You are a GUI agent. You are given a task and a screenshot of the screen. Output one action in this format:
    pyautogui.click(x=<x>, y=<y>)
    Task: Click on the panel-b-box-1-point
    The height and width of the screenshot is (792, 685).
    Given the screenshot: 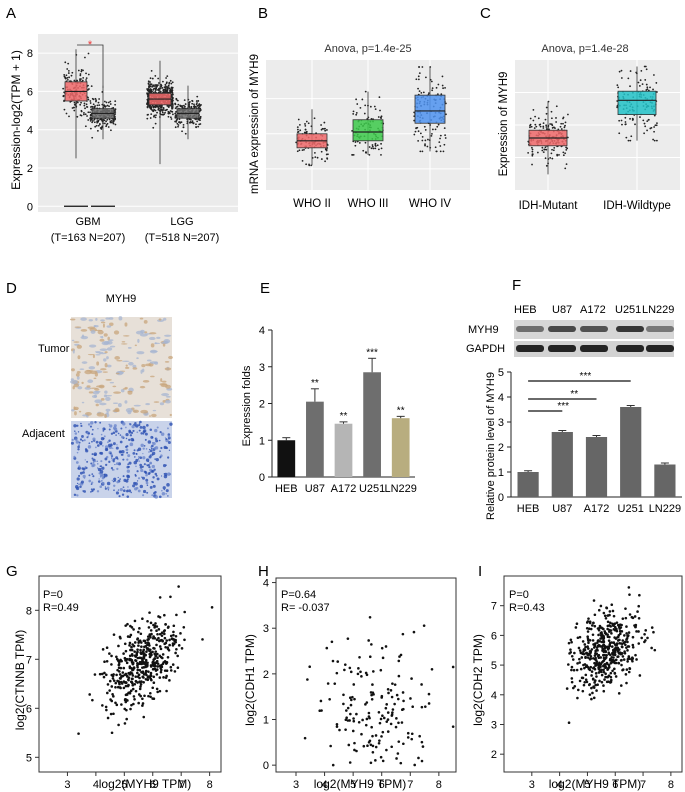 What is the action you would take?
    pyautogui.click(x=314, y=118)
    